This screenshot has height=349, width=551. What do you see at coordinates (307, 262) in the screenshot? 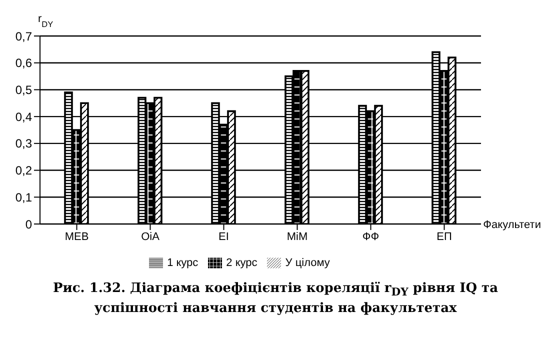
I see `legend-label: У цілому` at bounding box center [307, 262].